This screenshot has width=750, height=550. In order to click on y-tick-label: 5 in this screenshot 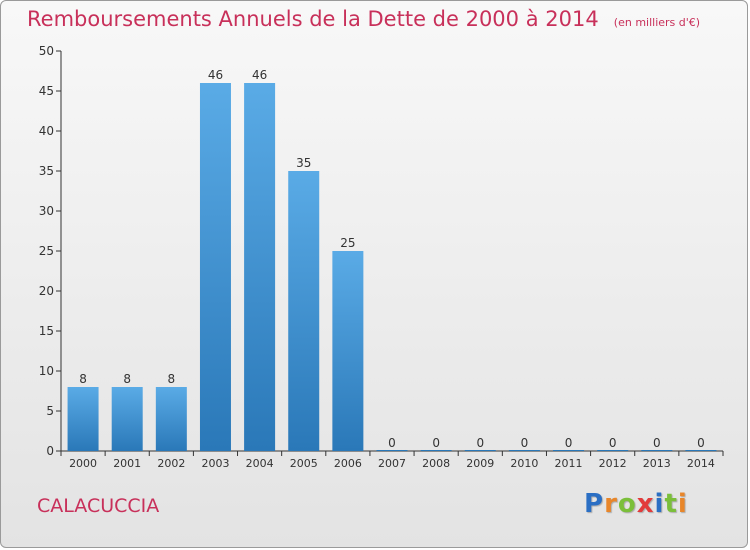, I will do `click(50, 411)`.